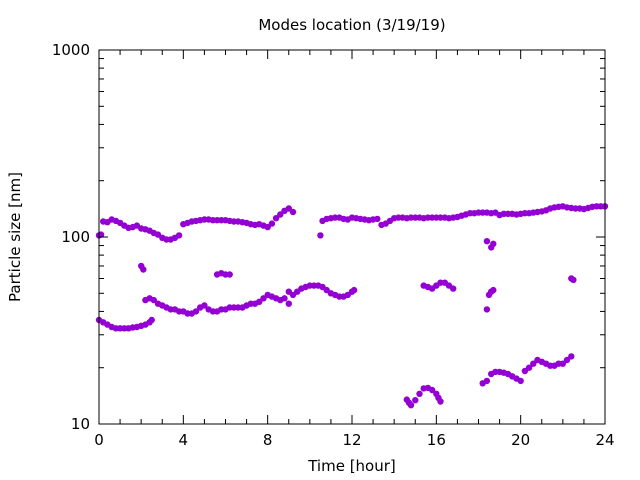  What do you see at coordinates (184, 440) in the screenshot?
I see `x-tick-label: 4` at bounding box center [184, 440].